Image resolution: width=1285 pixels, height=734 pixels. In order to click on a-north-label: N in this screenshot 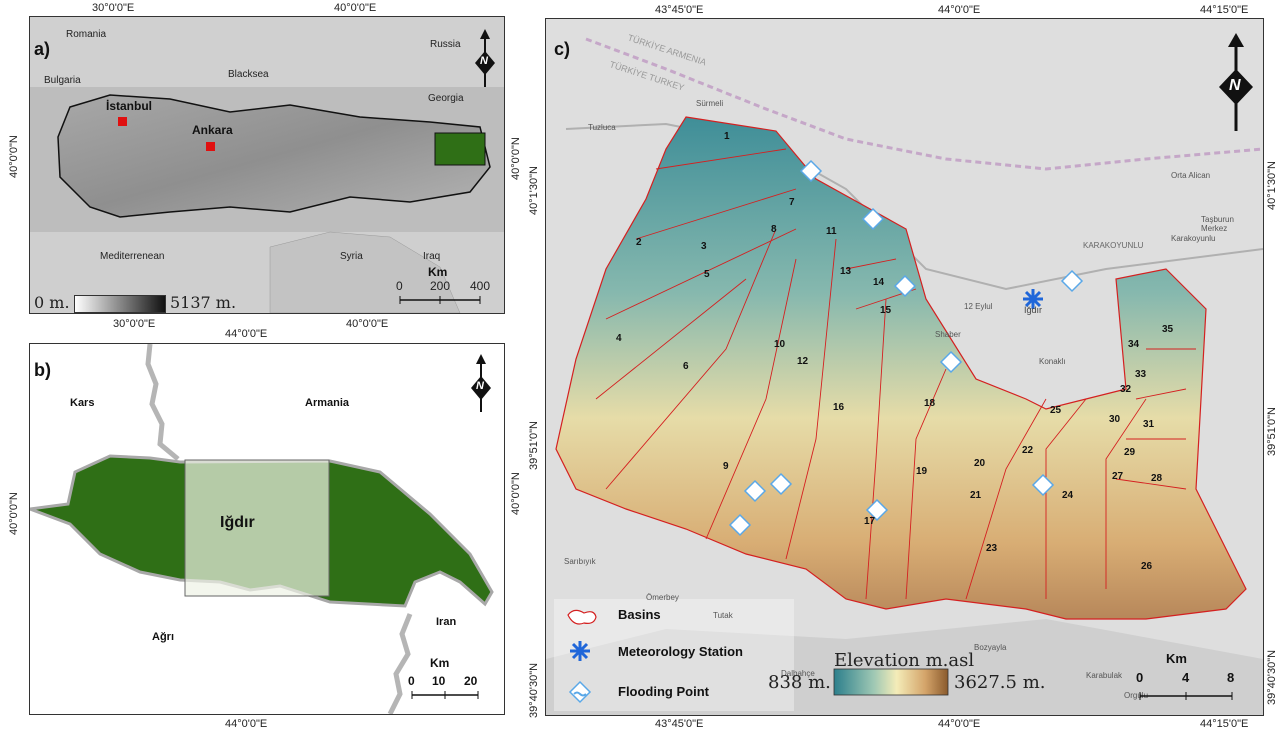, I will do `click(484, 61)`.